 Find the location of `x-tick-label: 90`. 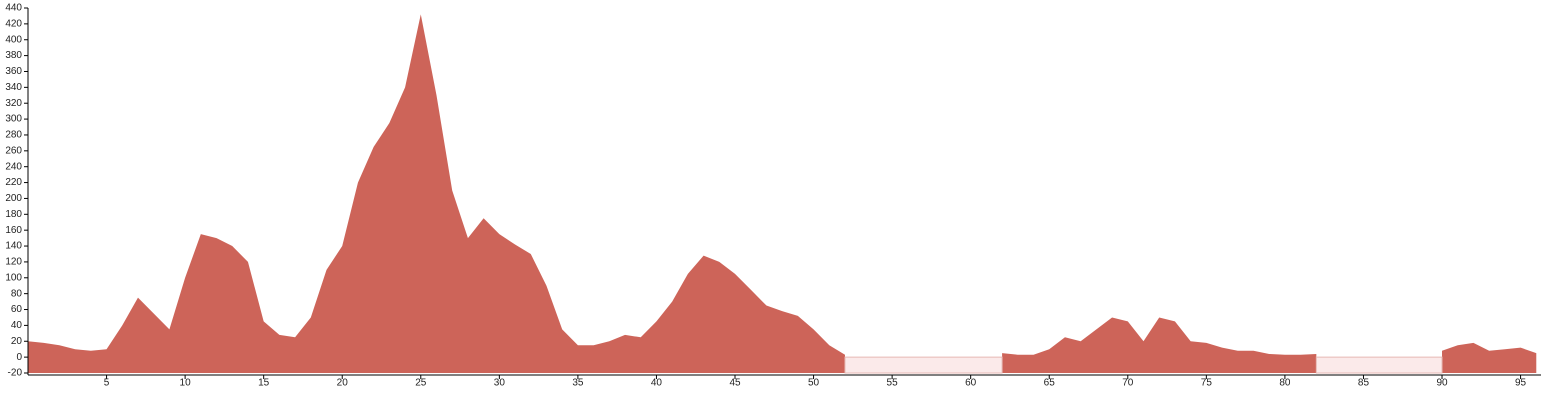

x-tick-label: 90 is located at coordinates (1442, 383).